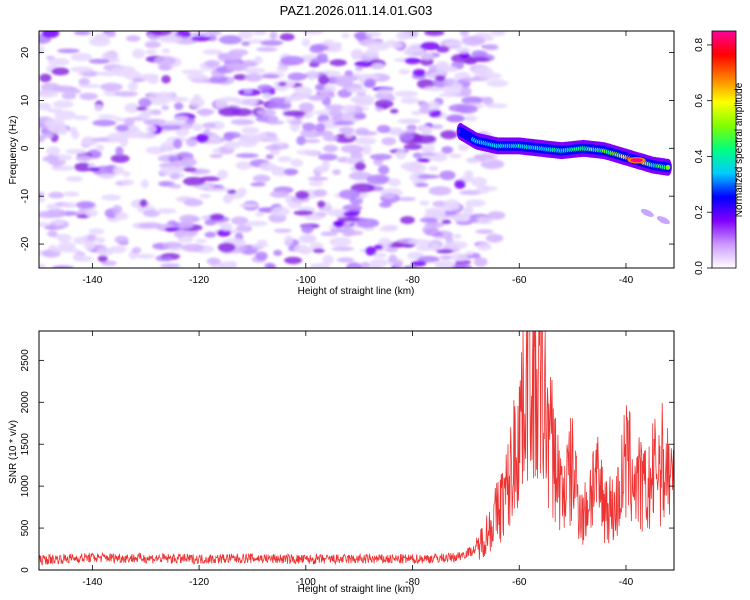 The height and width of the screenshot is (600, 750). What do you see at coordinates (699, 100) in the screenshot?
I see `colorbar-tick-label: 0.6` at bounding box center [699, 100].